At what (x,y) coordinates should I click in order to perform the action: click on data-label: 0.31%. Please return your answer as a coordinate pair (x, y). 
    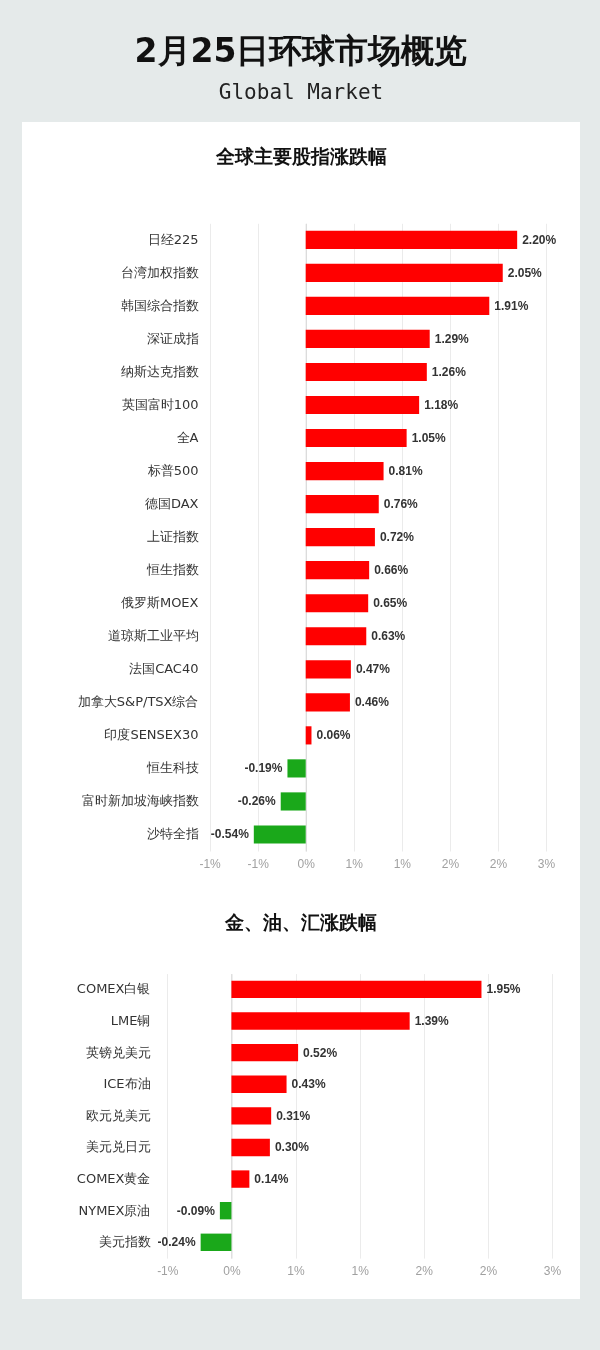
    Looking at the image, I should click on (293, 1115).